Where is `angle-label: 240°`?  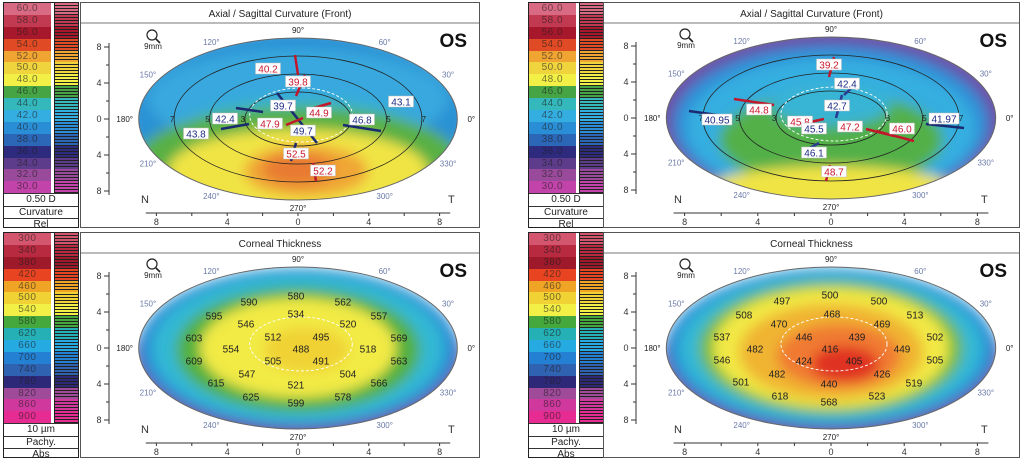
angle-label: 240° is located at coordinates (211, 425).